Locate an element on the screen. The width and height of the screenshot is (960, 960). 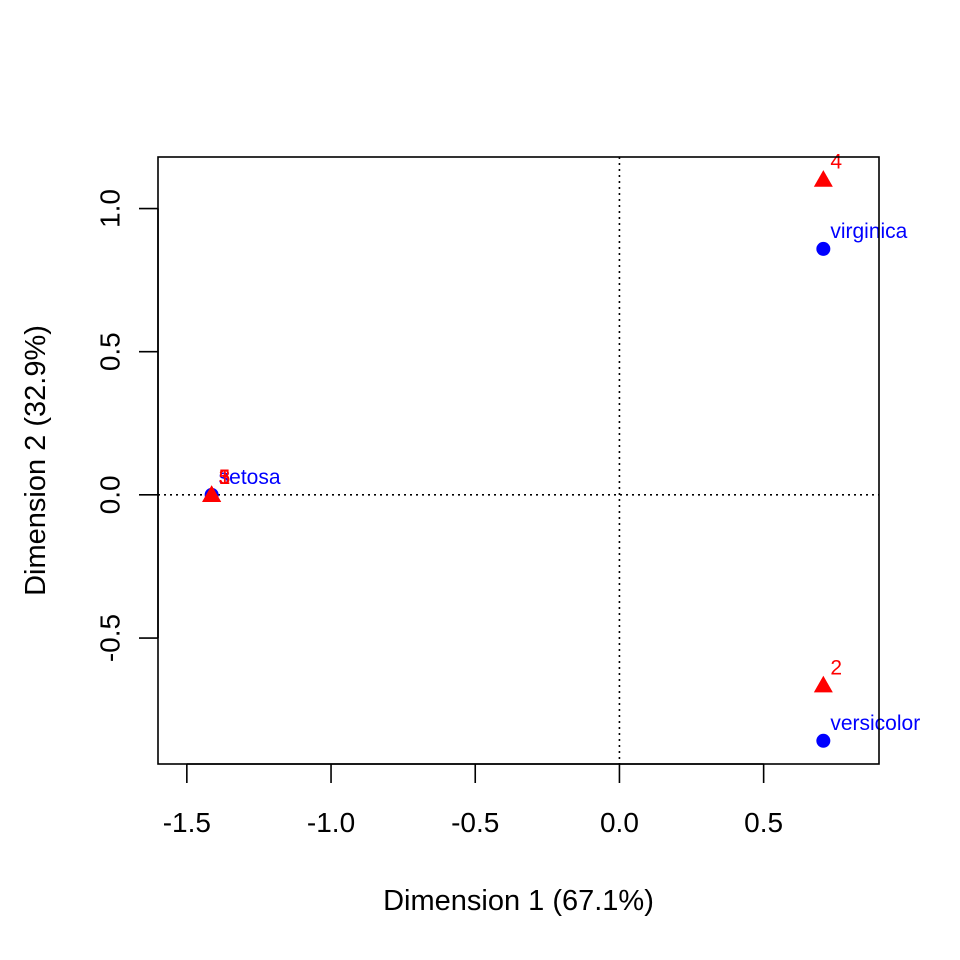
y-tick-label: 0.5 is located at coordinates (110, 351).